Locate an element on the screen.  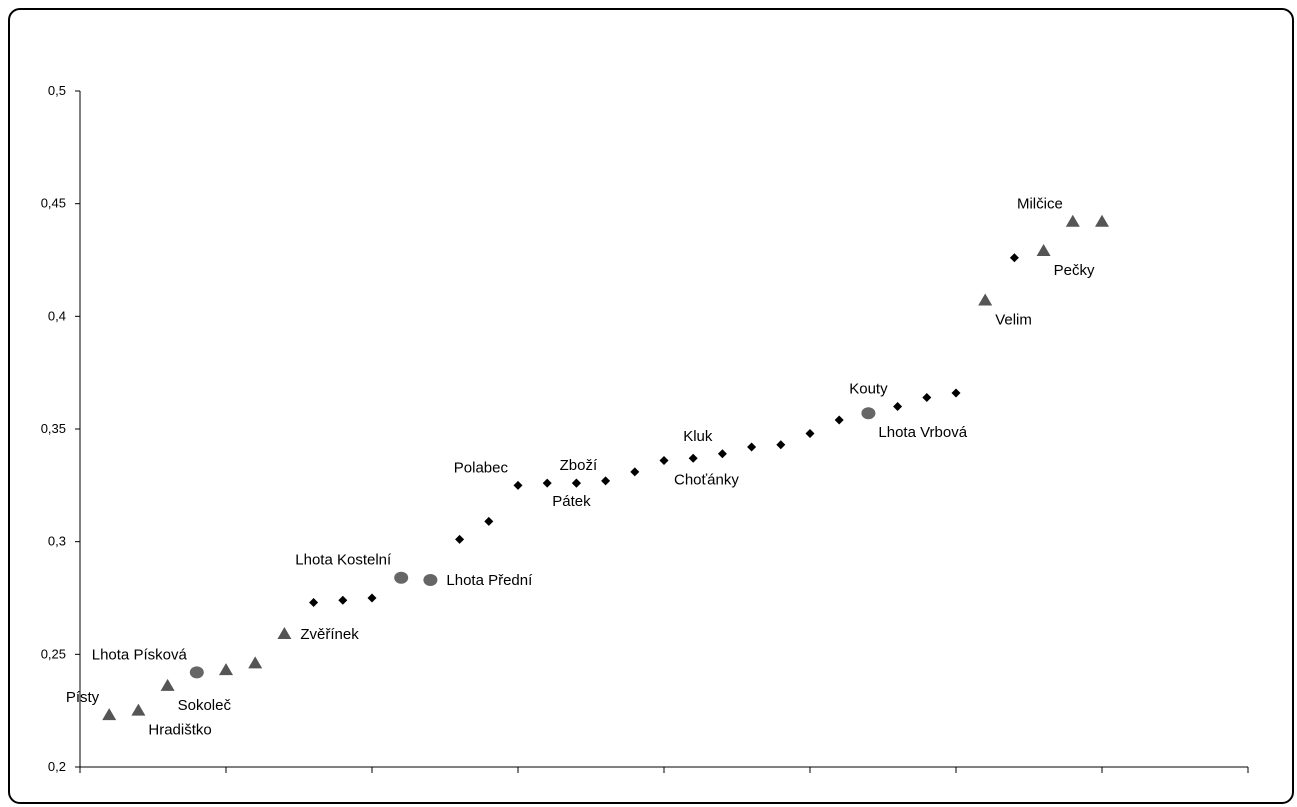
point-label: Lhota Přední is located at coordinates (489, 580).